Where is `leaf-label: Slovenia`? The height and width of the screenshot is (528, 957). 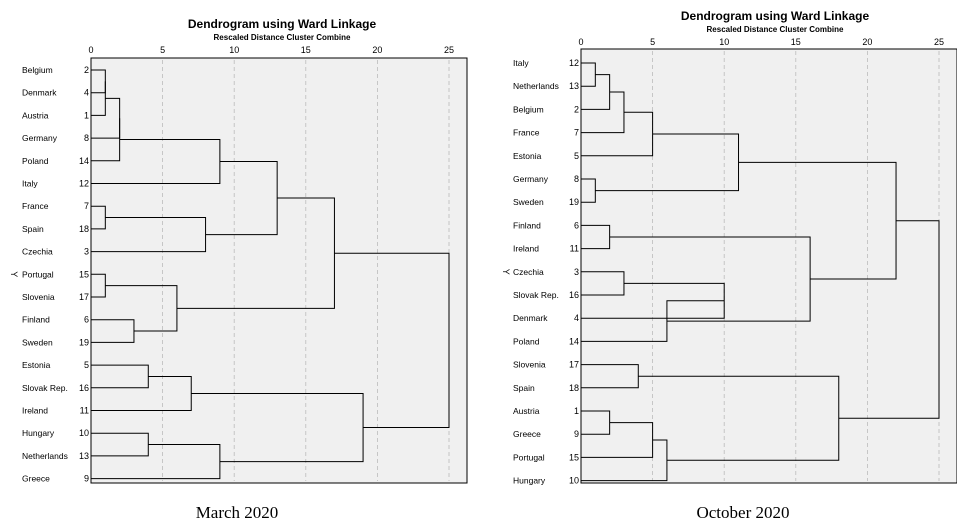 leaf-label: Slovenia is located at coordinates (529, 365).